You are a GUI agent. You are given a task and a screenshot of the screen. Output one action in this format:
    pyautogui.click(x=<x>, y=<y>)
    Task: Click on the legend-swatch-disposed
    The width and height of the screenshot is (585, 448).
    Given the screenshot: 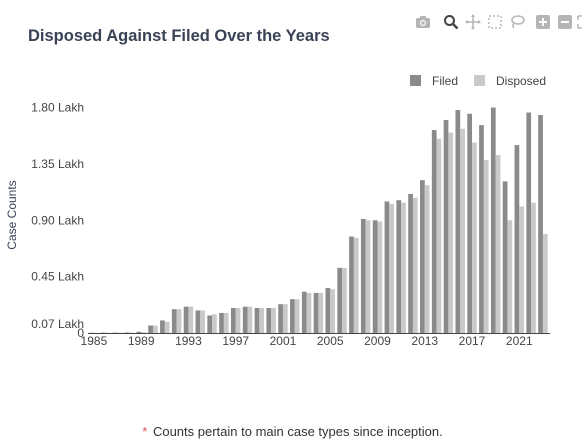 What is the action you would take?
    pyautogui.click(x=479, y=80)
    